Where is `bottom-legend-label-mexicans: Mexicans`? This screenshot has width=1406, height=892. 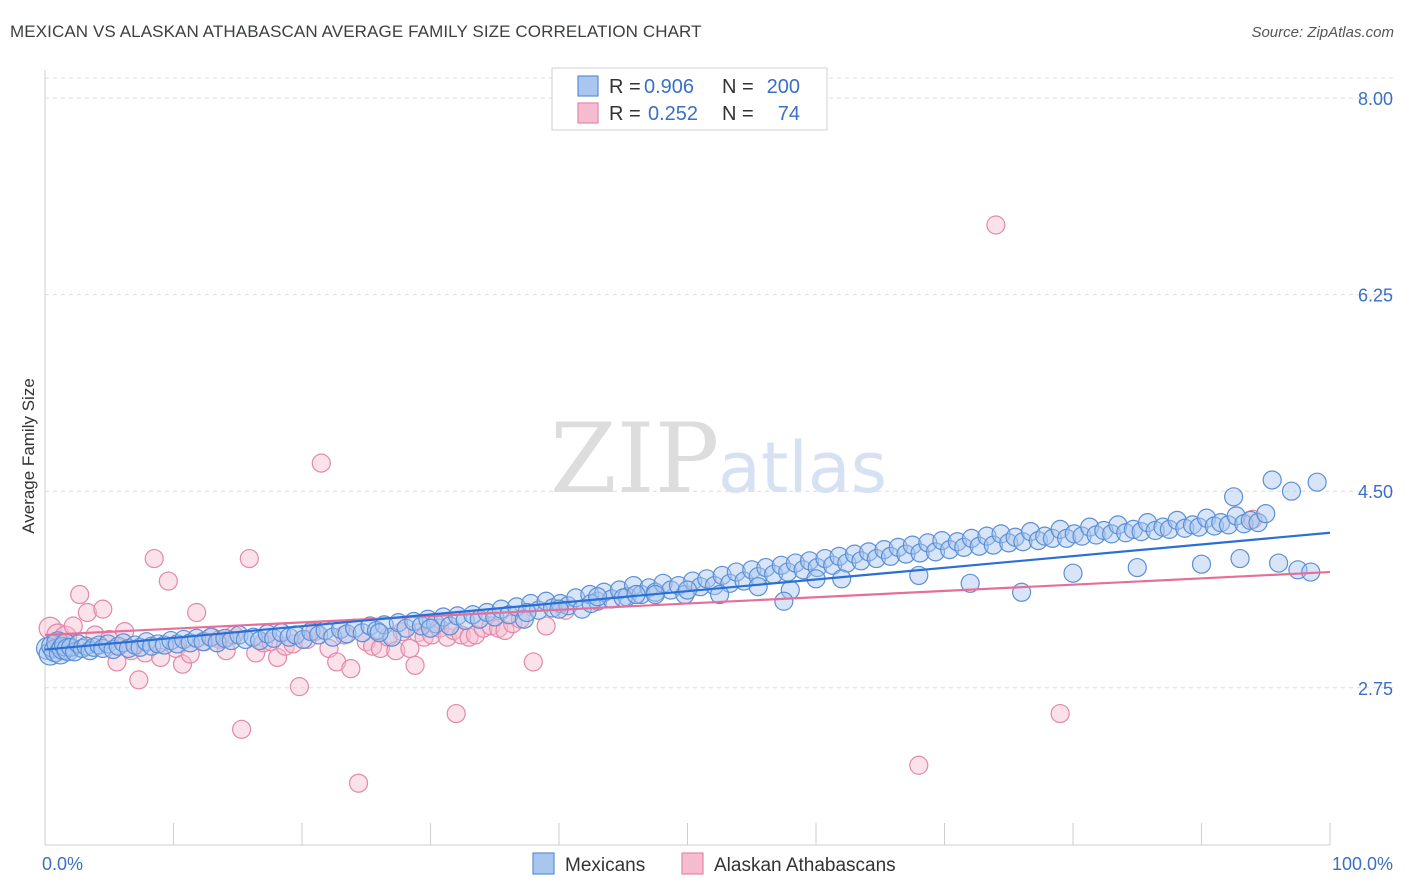 bottom-legend-label-mexicans: Mexicans is located at coordinates (605, 865).